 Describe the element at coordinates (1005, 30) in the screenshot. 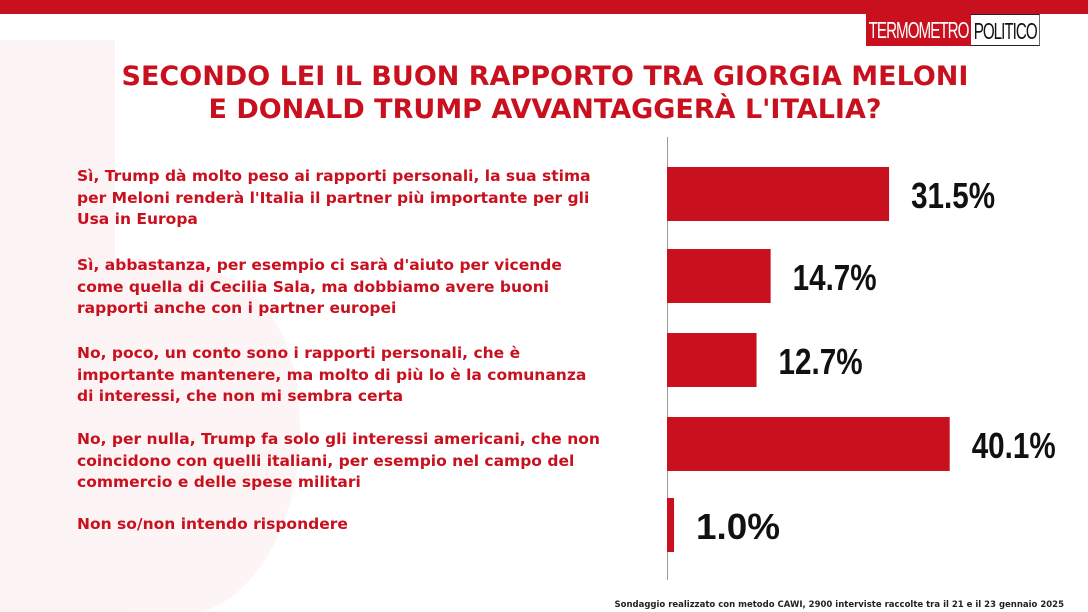

I see `brand-logo-part2: POLITICO` at that location.